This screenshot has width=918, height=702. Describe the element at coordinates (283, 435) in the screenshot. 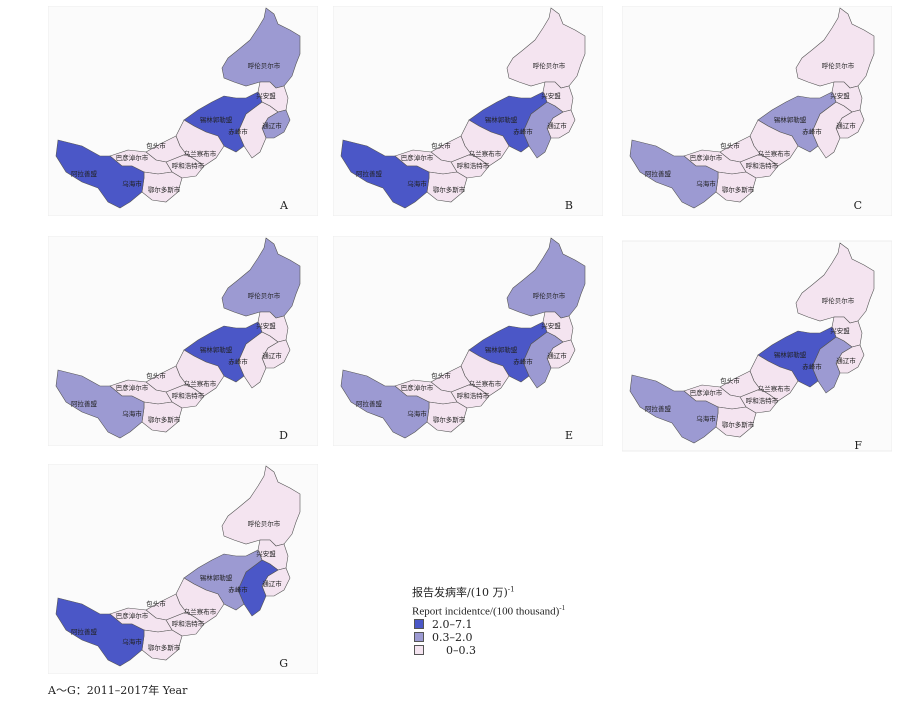

I see `panel-letter: D` at that location.